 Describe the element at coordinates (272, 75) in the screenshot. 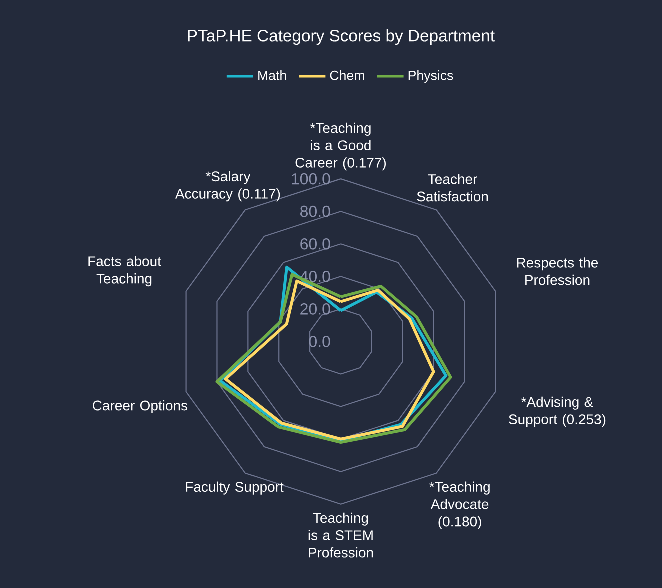

I see `legend-label: Math` at that location.